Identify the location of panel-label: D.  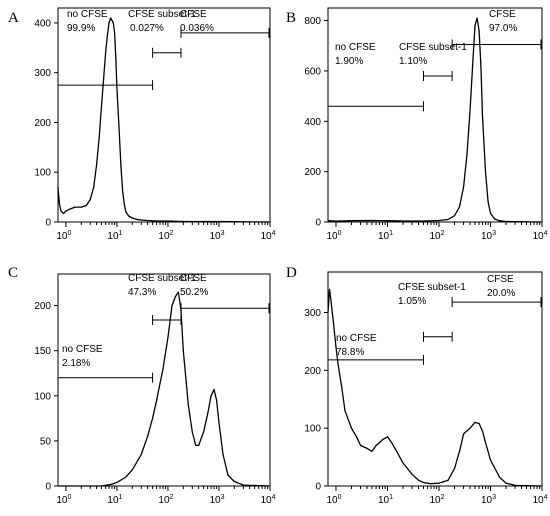
(291, 273).